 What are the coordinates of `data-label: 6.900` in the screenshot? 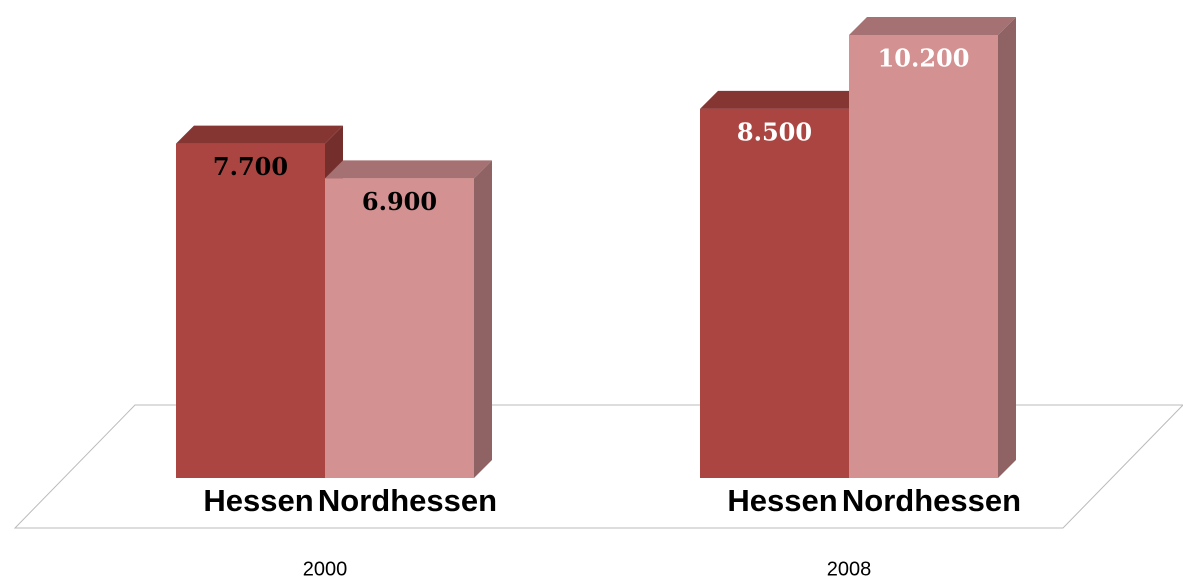 It's located at (399, 201).